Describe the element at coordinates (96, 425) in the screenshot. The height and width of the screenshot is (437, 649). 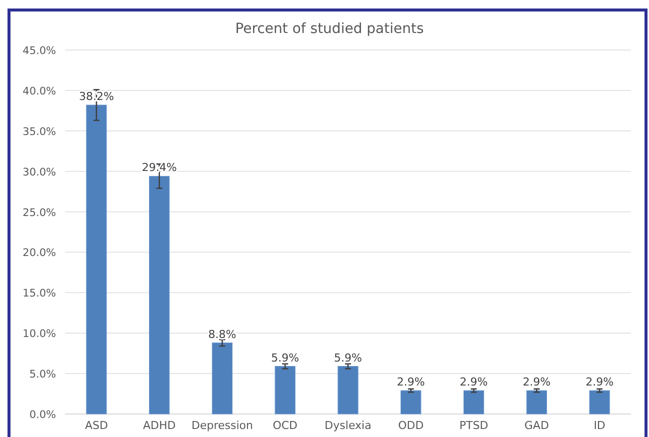
I see `x-tick-label: ASD` at that location.